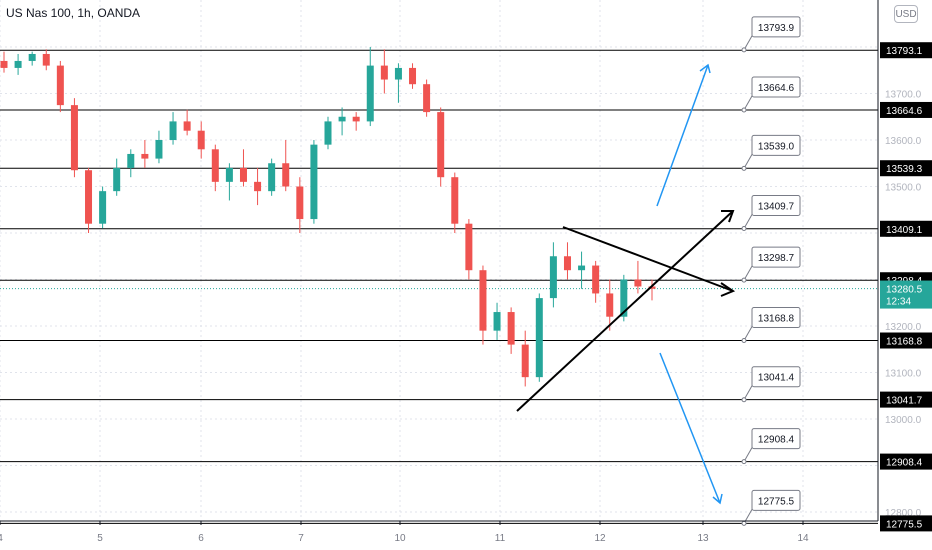 The image size is (932, 550). I want to click on callout-label: 12908.4, so click(776, 440).